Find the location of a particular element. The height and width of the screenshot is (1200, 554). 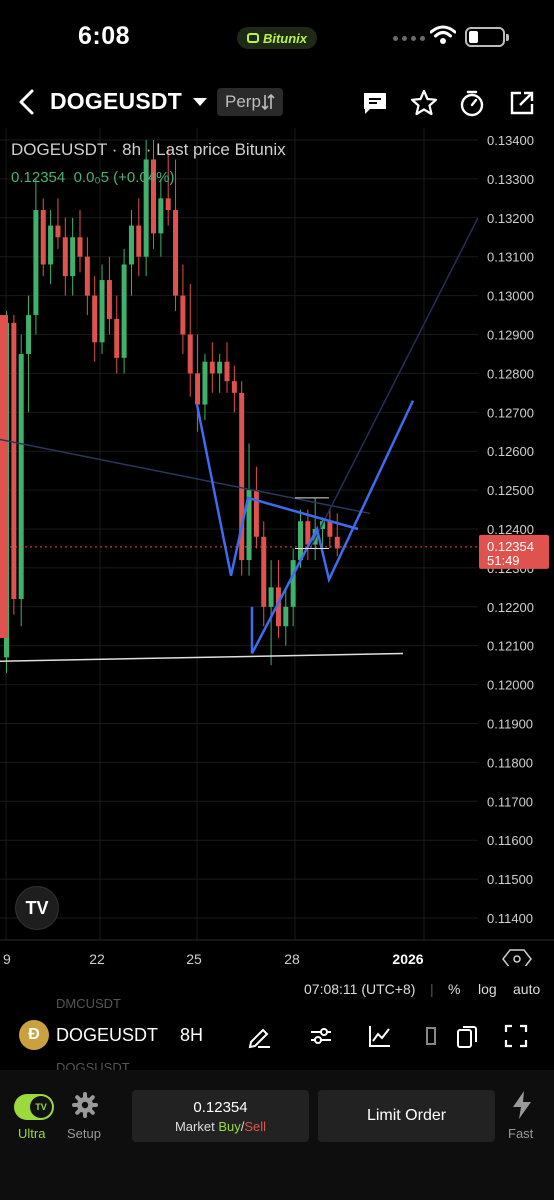

auto-scale-toggle: auto is located at coordinates (527, 989).